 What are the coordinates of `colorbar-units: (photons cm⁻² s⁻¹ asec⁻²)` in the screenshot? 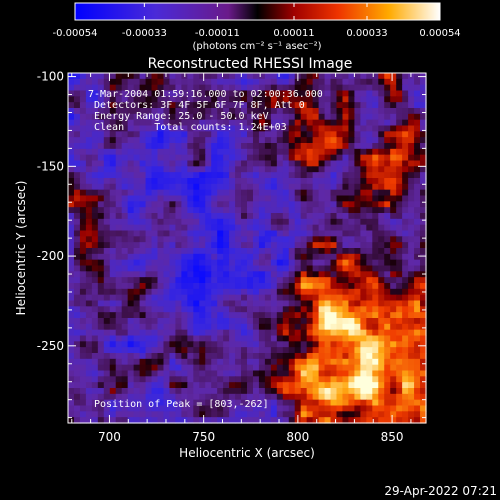 It's located at (256, 46).